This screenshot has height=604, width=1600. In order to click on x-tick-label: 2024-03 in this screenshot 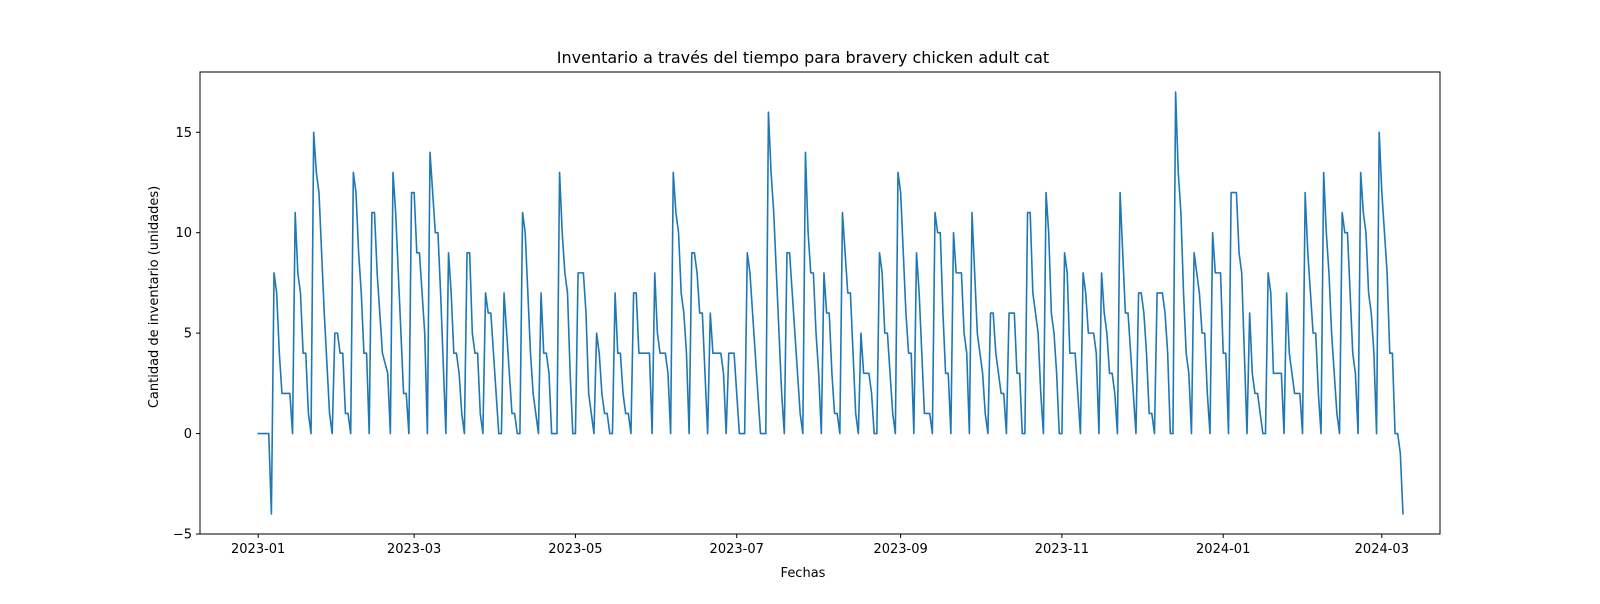, I will do `click(1382, 549)`.